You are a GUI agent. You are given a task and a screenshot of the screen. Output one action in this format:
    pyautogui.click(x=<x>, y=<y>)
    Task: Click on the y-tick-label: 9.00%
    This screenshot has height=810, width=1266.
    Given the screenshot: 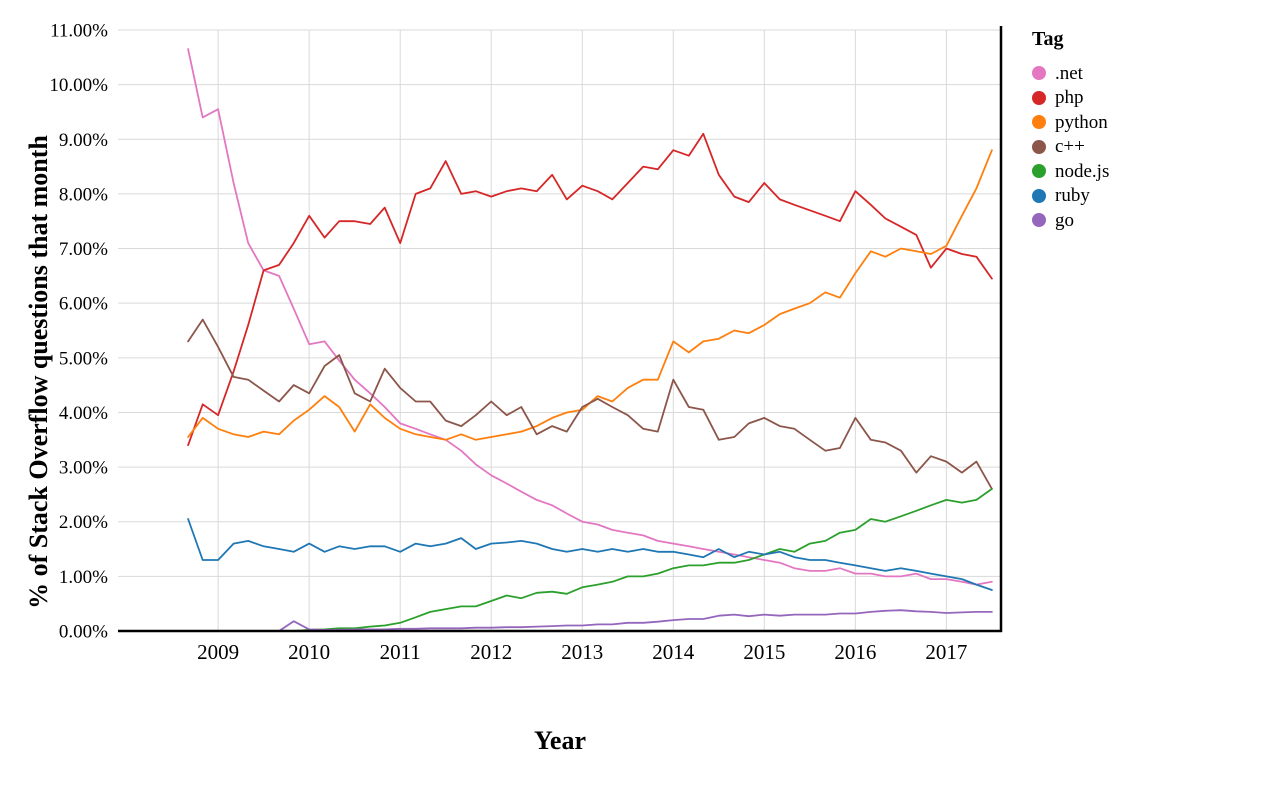 What is the action you would take?
    pyautogui.click(x=83, y=140)
    